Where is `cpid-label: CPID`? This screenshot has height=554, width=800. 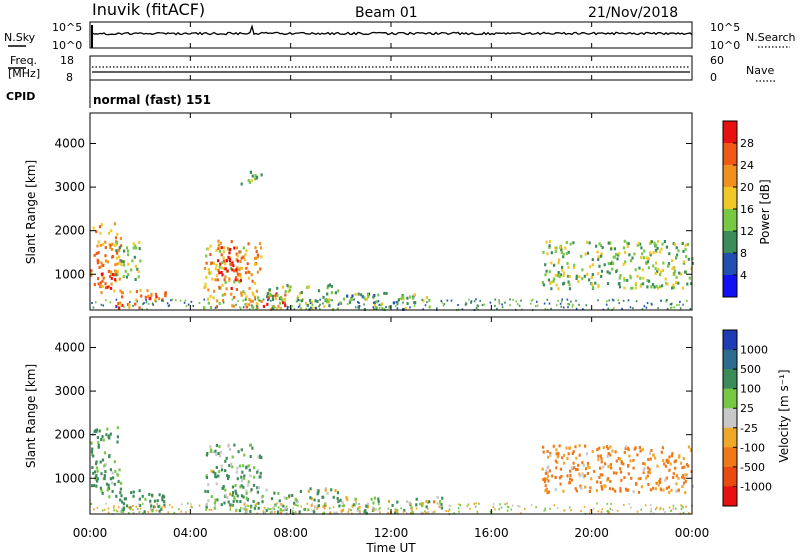 cpid-label: CPID is located at coordinates (20, 96).